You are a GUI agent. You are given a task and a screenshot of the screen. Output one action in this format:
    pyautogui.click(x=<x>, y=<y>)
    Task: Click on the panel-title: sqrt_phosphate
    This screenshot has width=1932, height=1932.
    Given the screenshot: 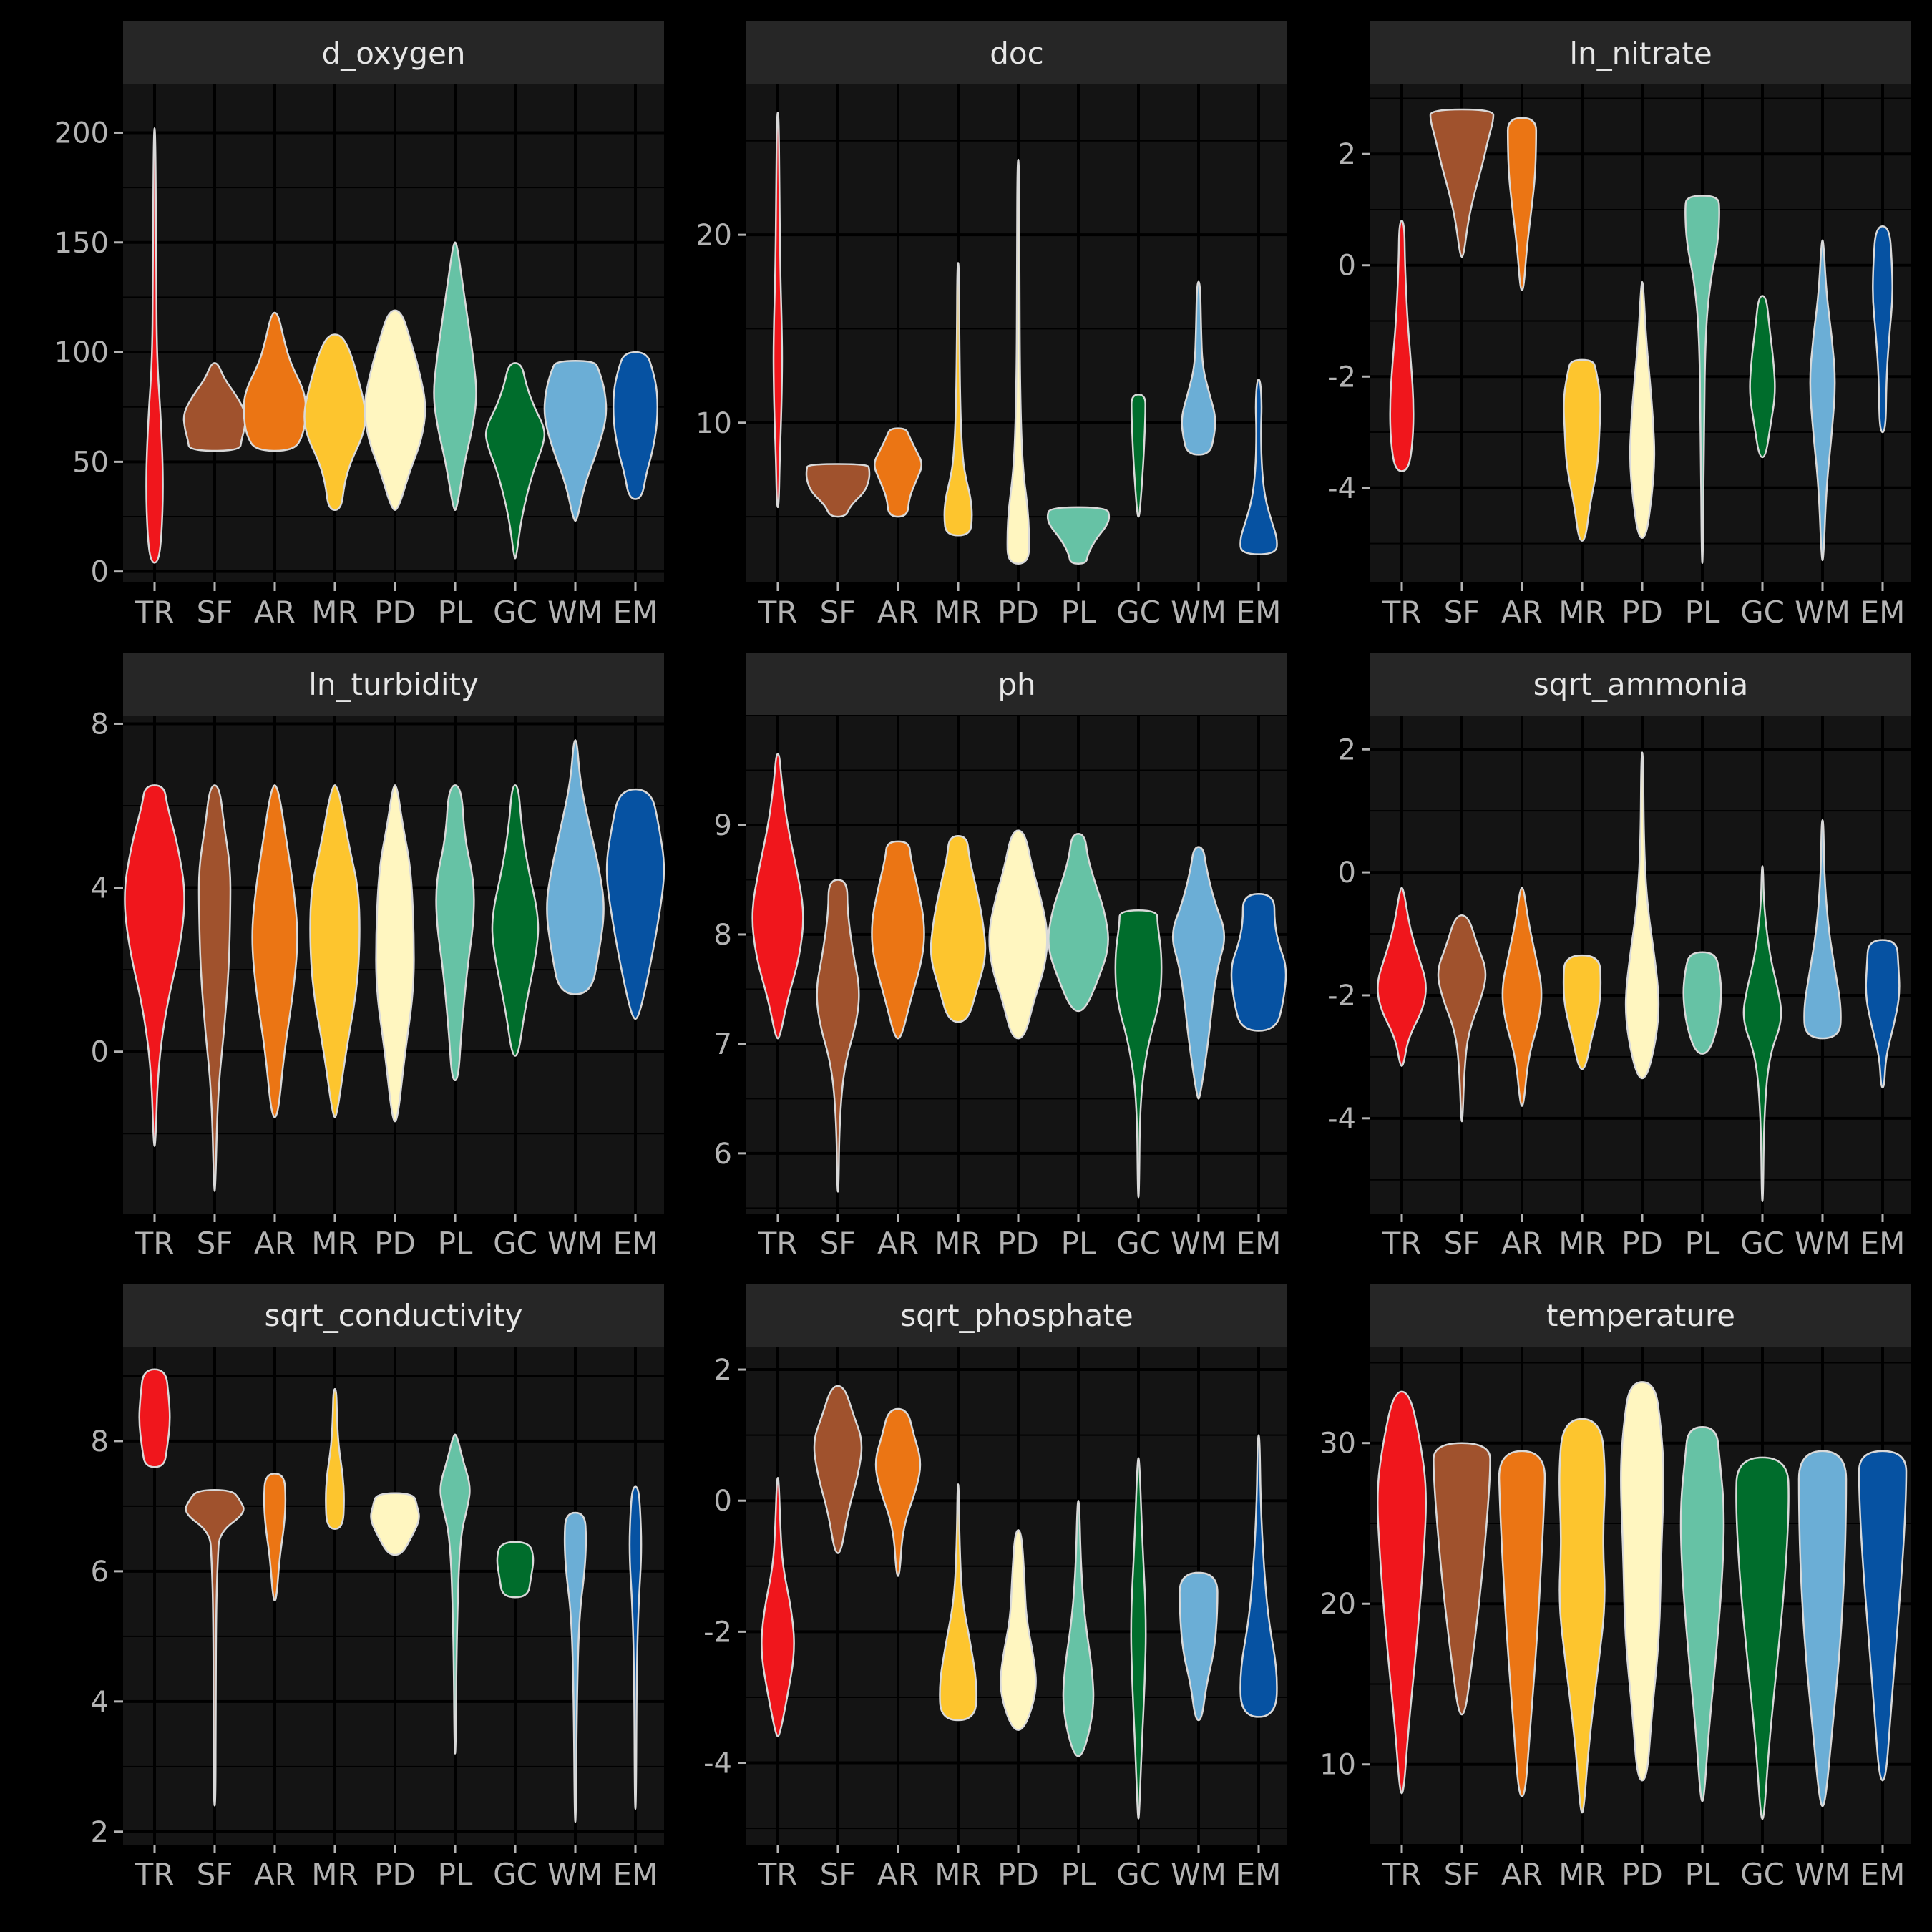 What is the action you would take?
    pyautogui.click(x=1017, y=1315)
    